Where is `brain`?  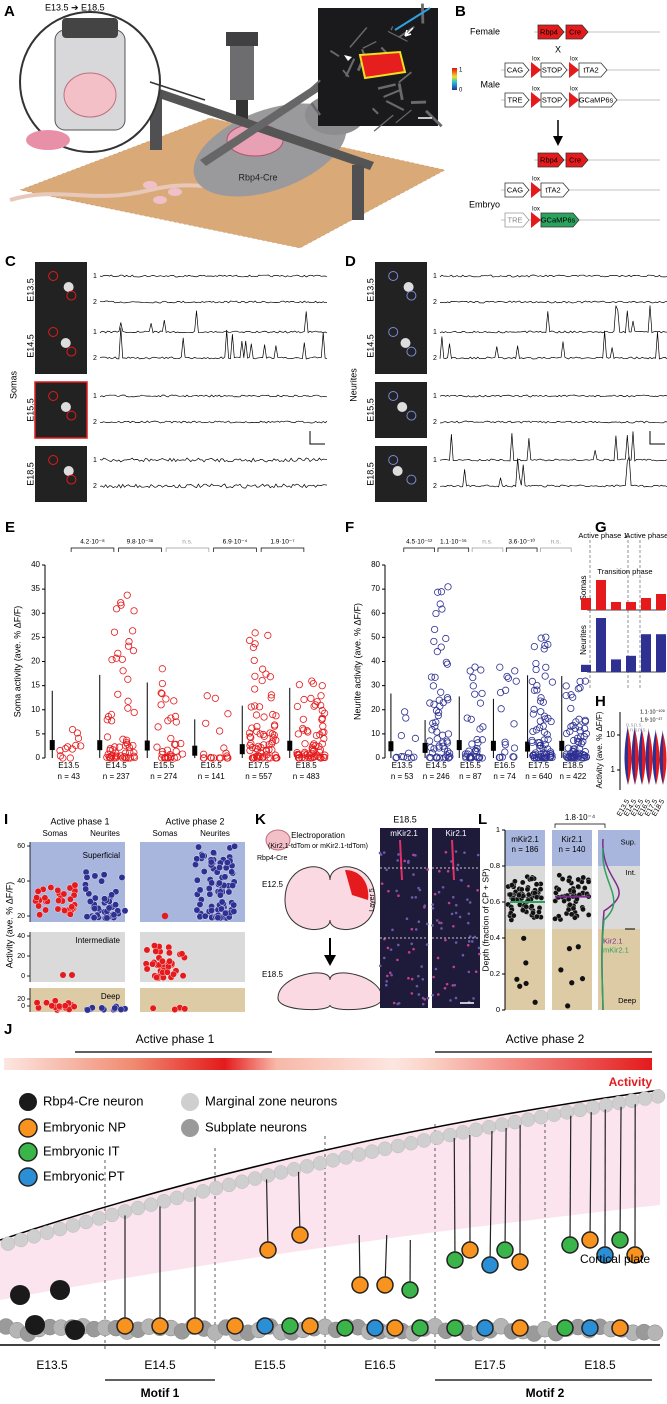 brain is located at coordinates (330, 991).